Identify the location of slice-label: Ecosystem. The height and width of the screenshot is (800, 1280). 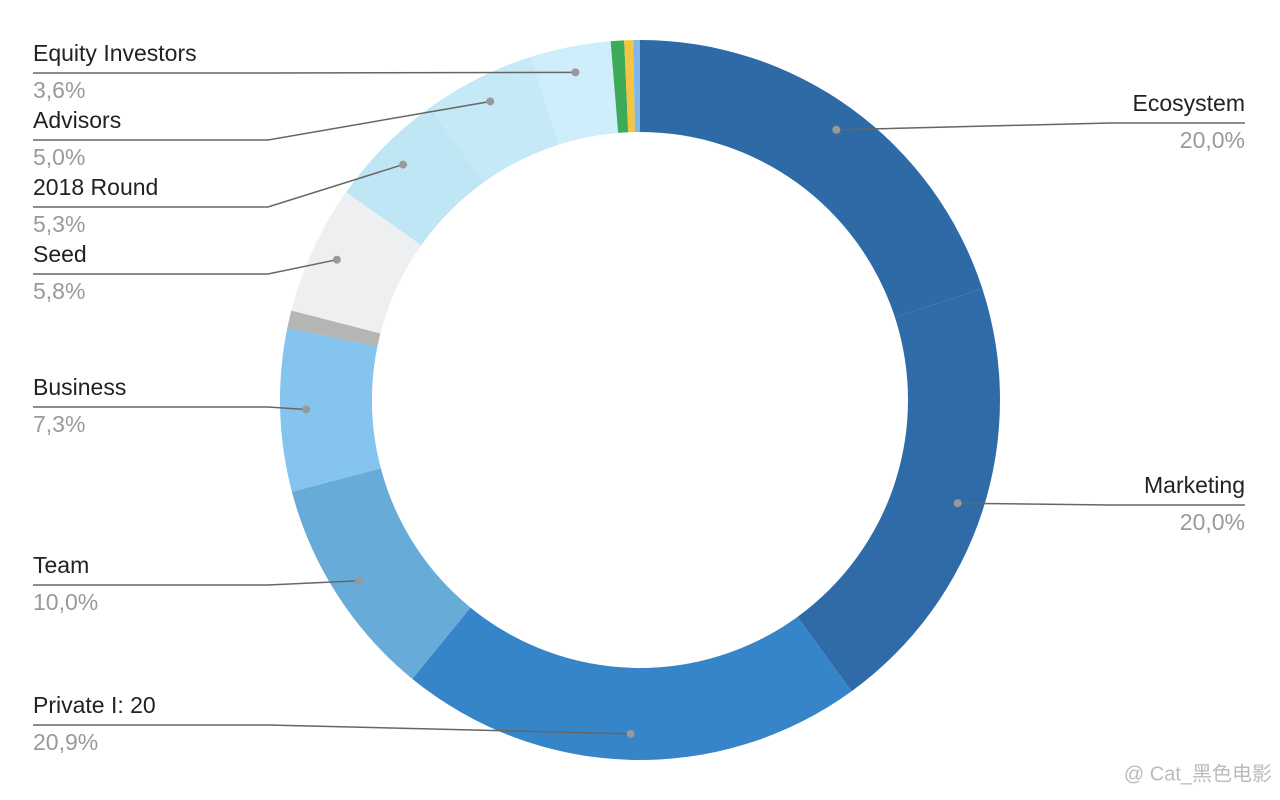
(1189, 103).